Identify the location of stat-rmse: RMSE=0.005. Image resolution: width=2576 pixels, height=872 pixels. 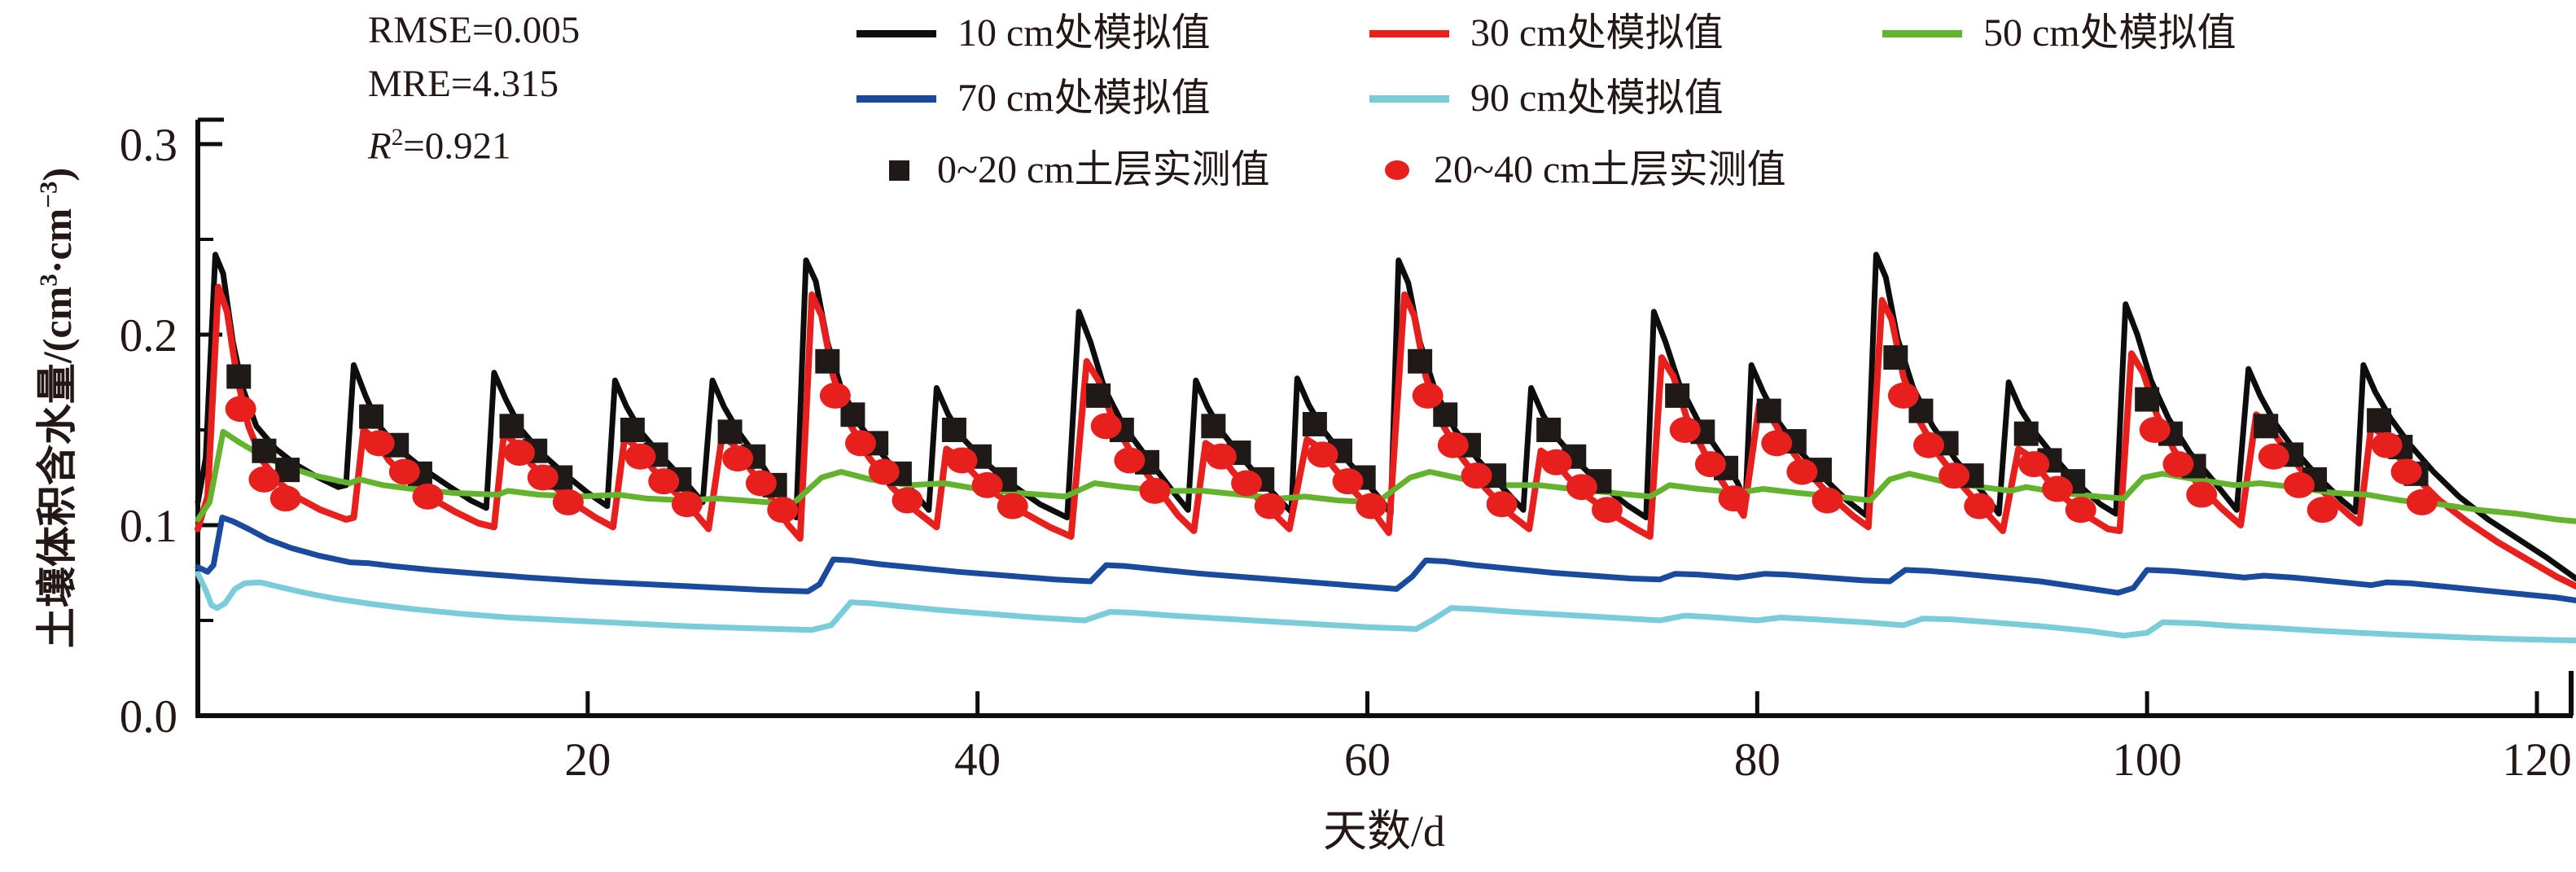
(474, 30).